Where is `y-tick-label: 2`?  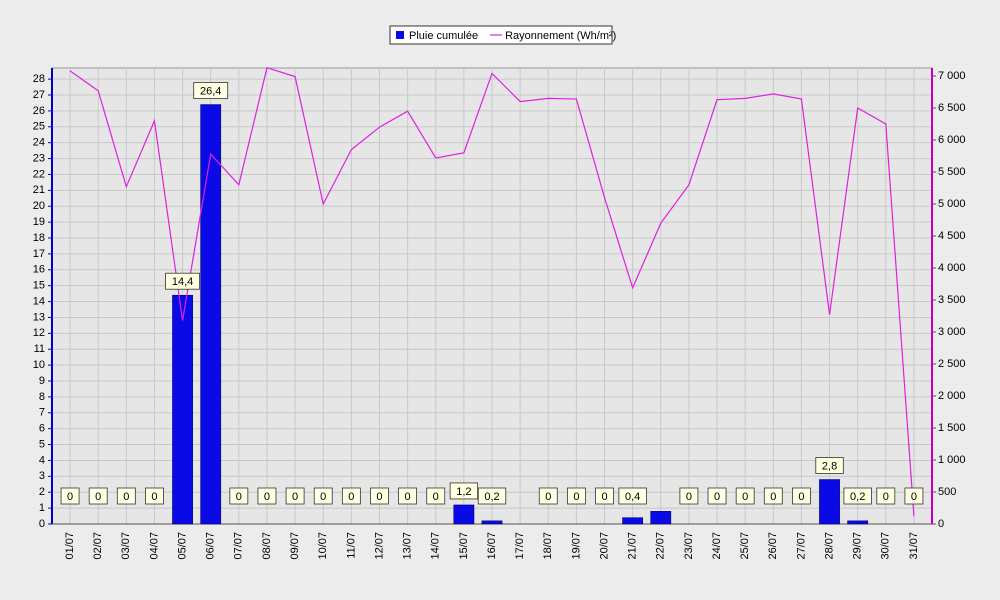 y-tick-label: 2 is located at coordinates (42, 492).